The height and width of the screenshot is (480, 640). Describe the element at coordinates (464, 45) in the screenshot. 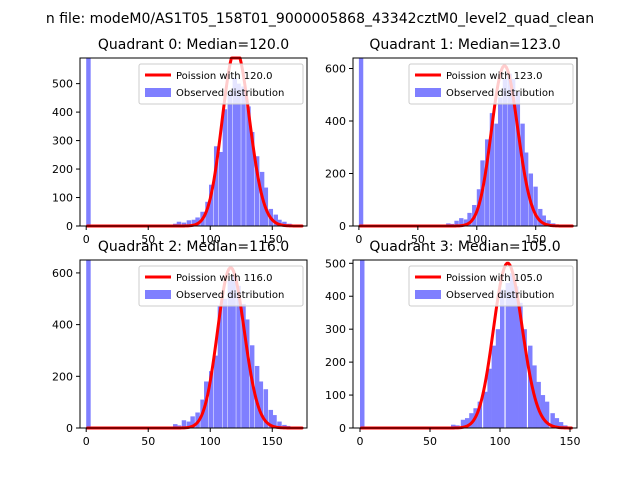

I see `axes-title: Quadrant 1: Median=123.0` at that location.